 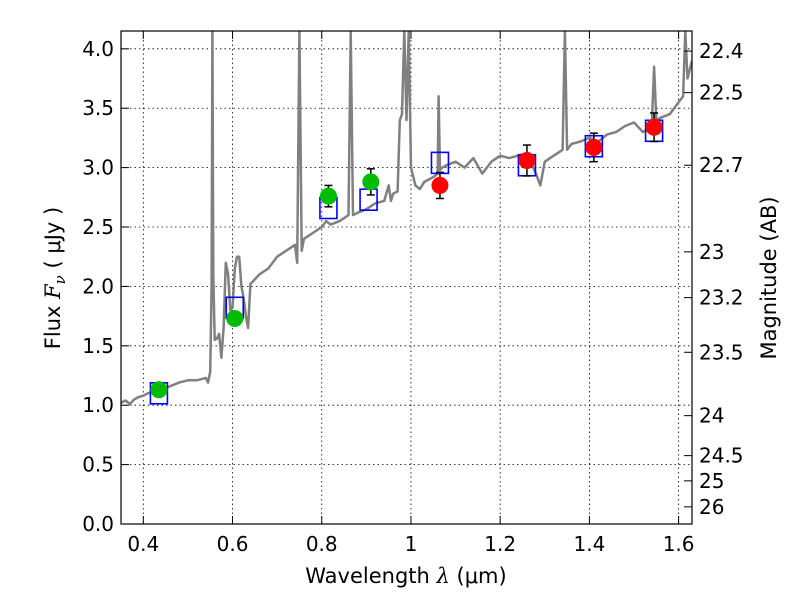 I want to click on y-tick-label: 1.5, so click(x=98, y=346).